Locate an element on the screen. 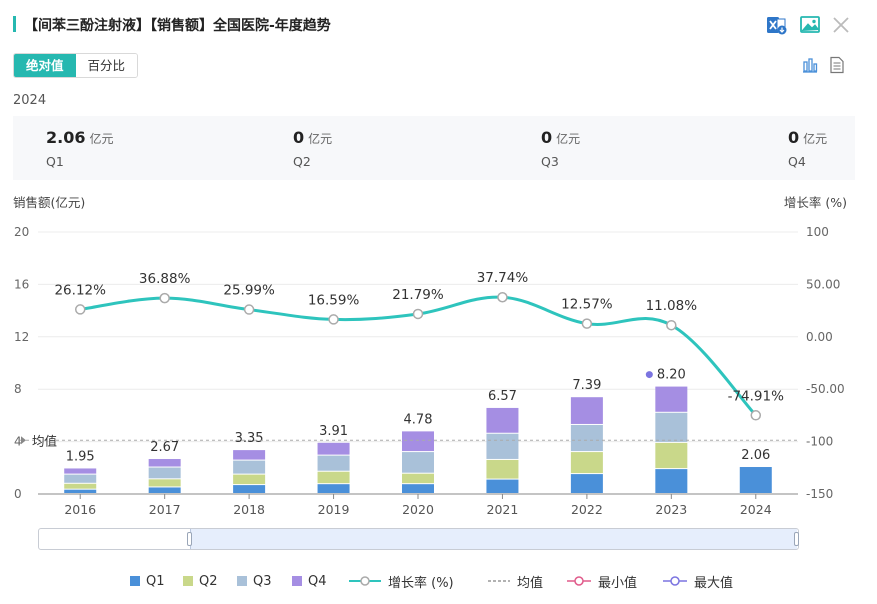 The height and width of the screenshot is (604, 877). bar-total-label: 2.67 is located at coordinates (164, 447).